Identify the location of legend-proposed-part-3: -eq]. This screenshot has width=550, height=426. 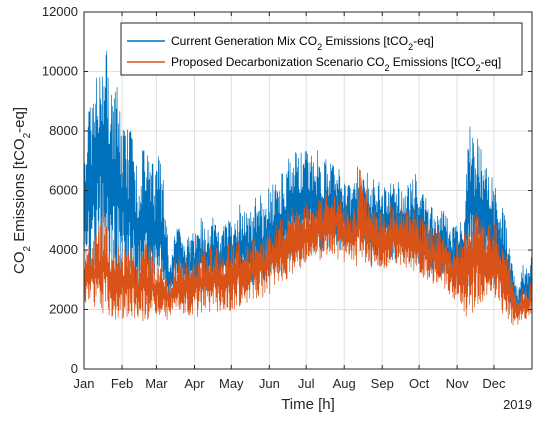
(491, 62).